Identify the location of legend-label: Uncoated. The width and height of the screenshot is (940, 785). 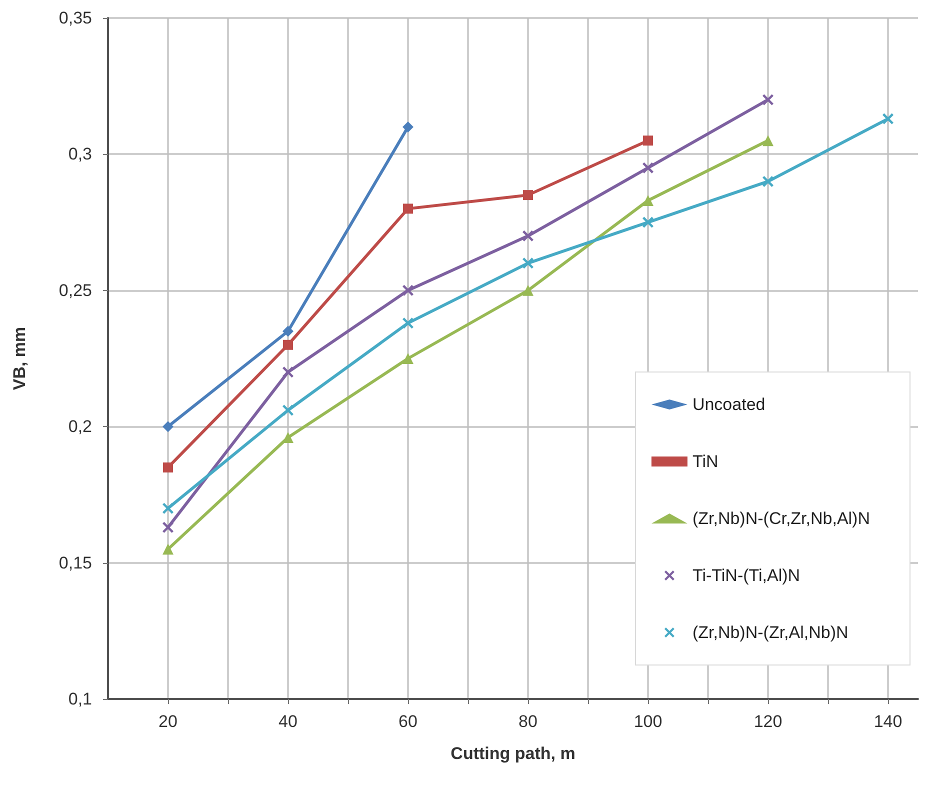
(729, 404).